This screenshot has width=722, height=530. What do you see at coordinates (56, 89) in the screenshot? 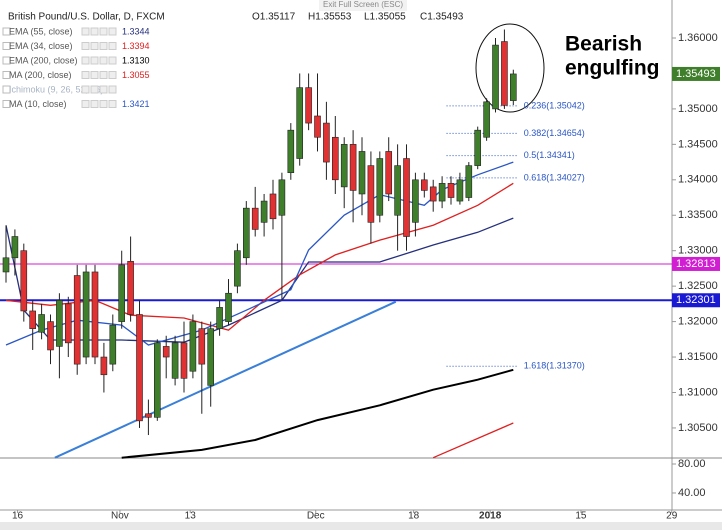
I see `legend-name: Ichimoku (9, 26, 52, 26)` at bounding box center [56, 89].